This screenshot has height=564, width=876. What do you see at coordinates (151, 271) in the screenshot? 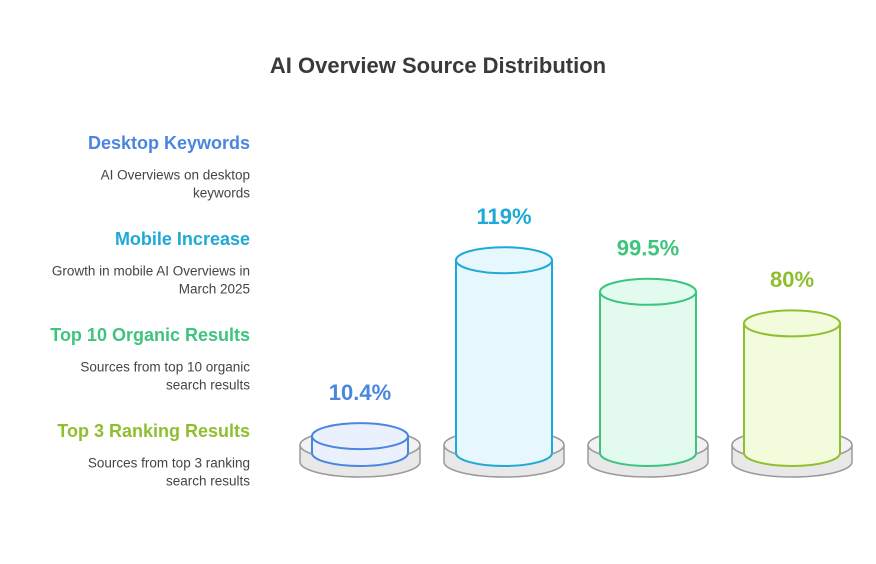
I see `legend-description: Growth in mobile AI Overviews in` at bounding box center [151, 271].